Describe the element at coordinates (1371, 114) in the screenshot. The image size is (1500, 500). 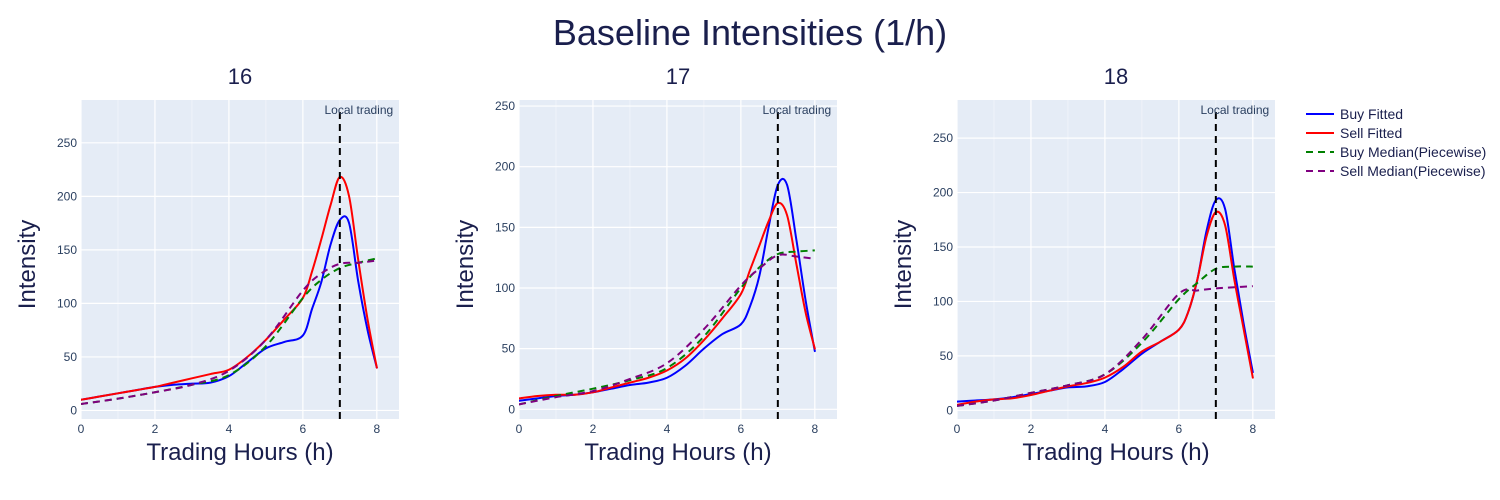
I see `legend-label: Buy Fitted` at that location.